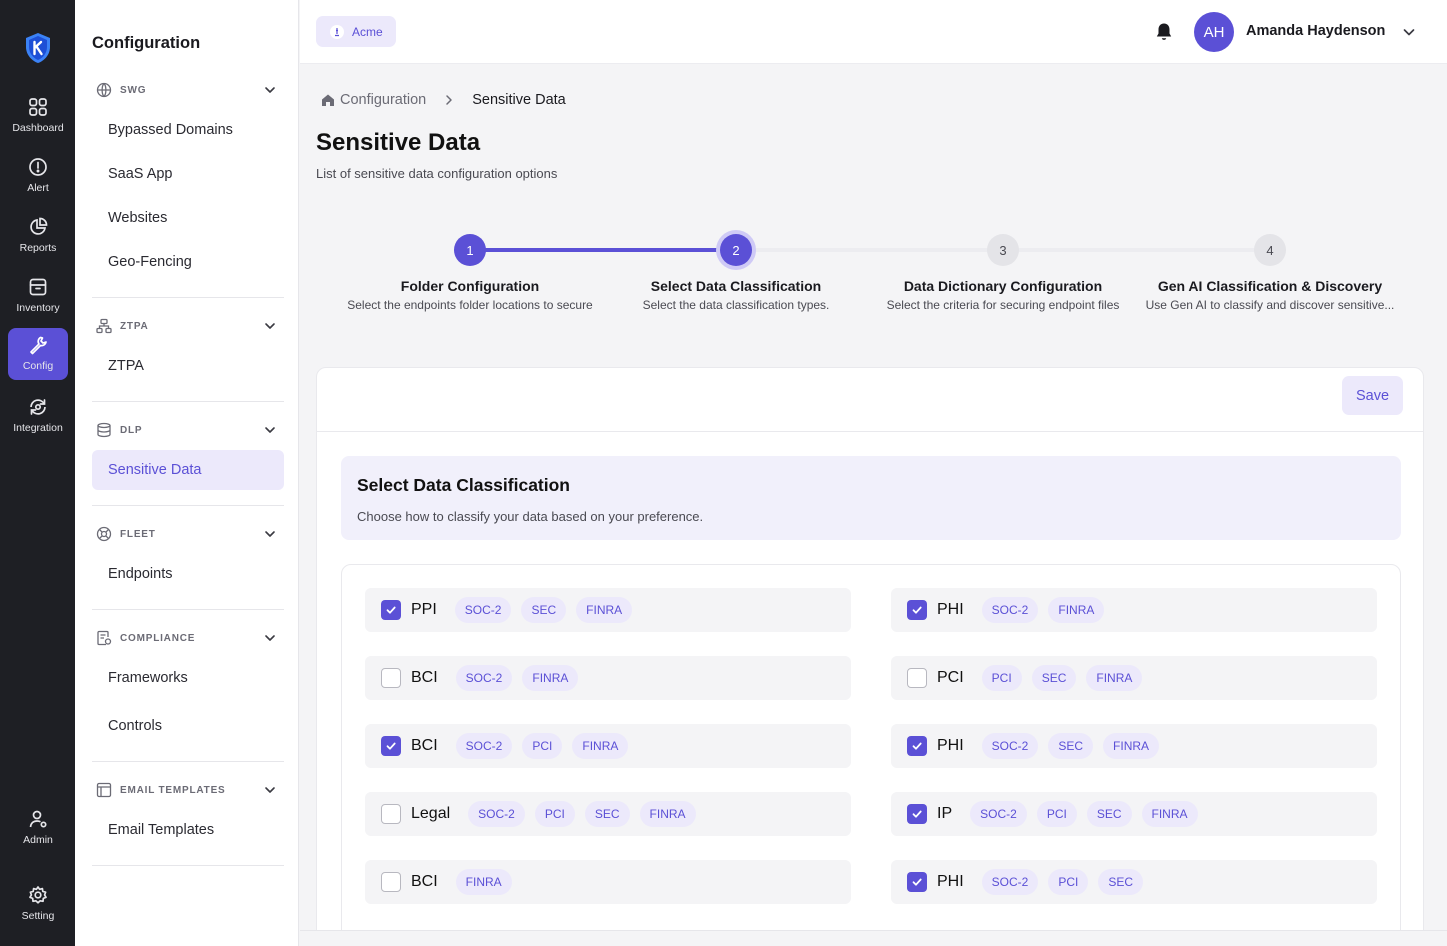  What do you see at coordinates (138, 218) in the screenshot?
I see `sidebar-item-websites: Websites` at bounding box center [138, 218].